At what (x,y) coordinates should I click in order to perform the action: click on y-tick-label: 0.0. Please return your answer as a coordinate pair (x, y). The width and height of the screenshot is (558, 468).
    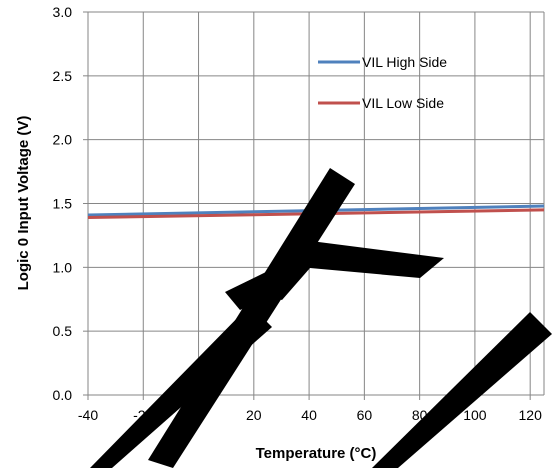
    Looking at the image, I should click on (63, 395).